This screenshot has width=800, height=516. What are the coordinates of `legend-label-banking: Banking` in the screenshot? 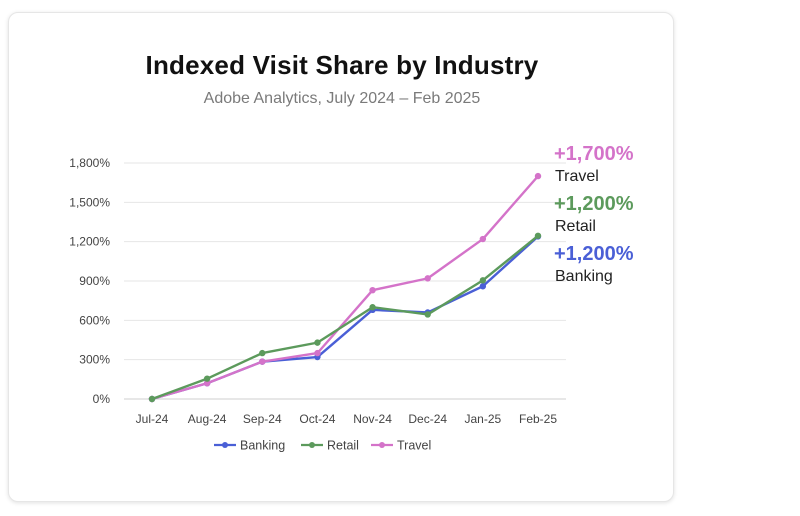 It's located at (262, 446).